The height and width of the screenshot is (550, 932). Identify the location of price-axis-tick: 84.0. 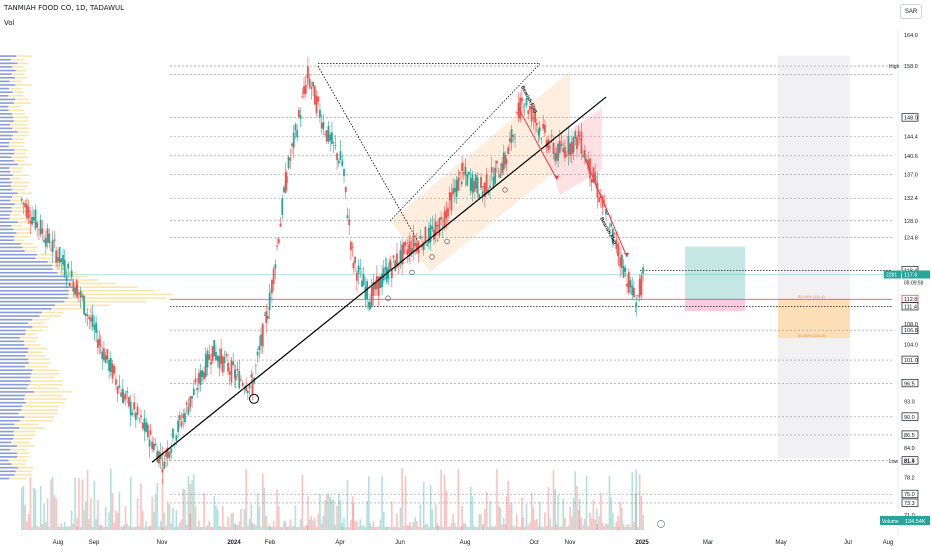
(909, 449).